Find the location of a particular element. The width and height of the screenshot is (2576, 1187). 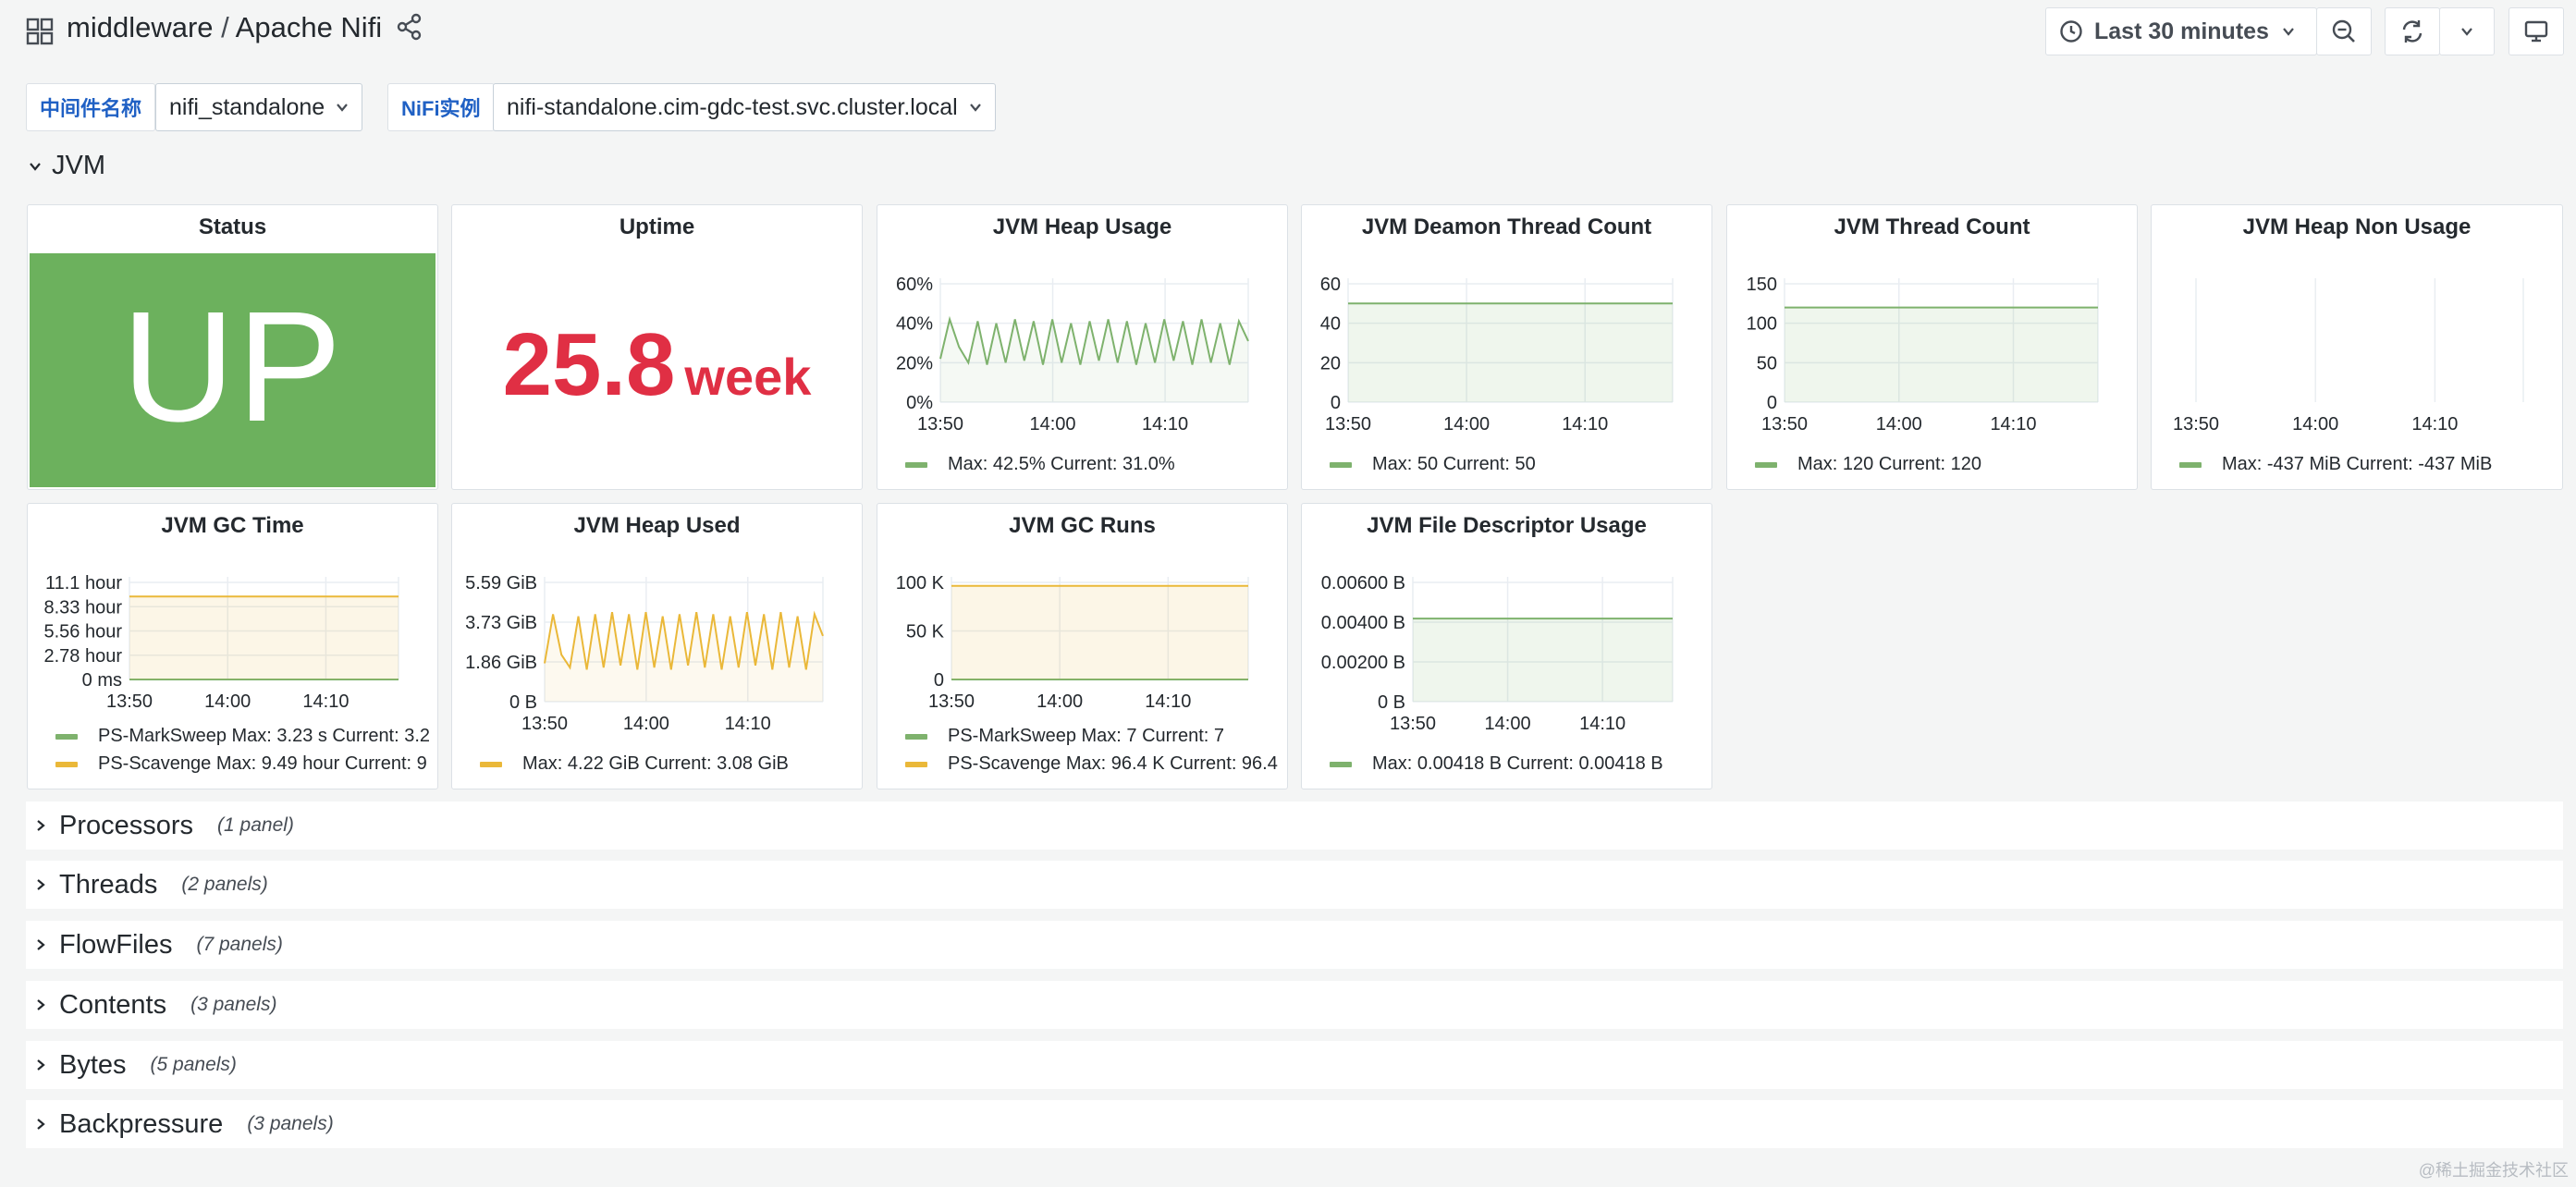

breadcrumb: middleware / Apache Nifi is located at coordinates (225, 27).